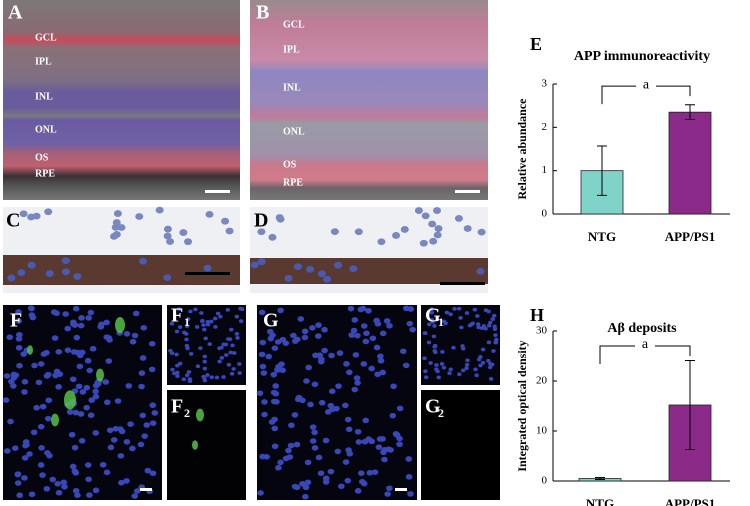 This screenshot has height=506, width=750. What do you see at coordinates (642, 56) in the screenshot?
I see `chart-title: APP immunoreactivity` at bounding box center [642, 56].